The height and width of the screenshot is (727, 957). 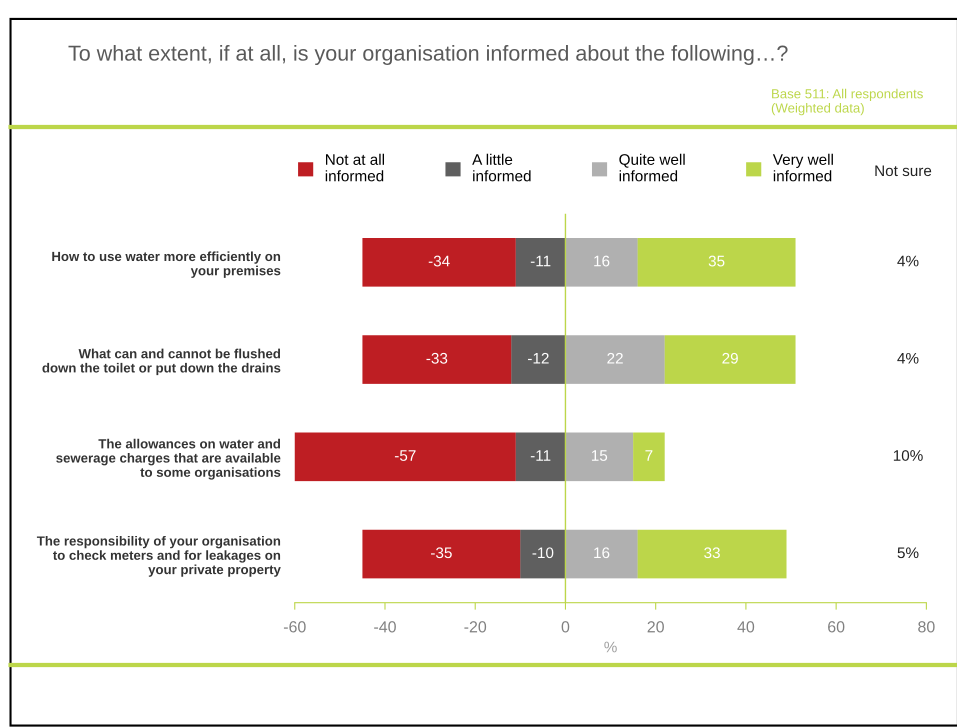 I want to click on y-tick-label: What can and cannot be flushed down the toilet or put down the drains, so click(x=161, y=362).